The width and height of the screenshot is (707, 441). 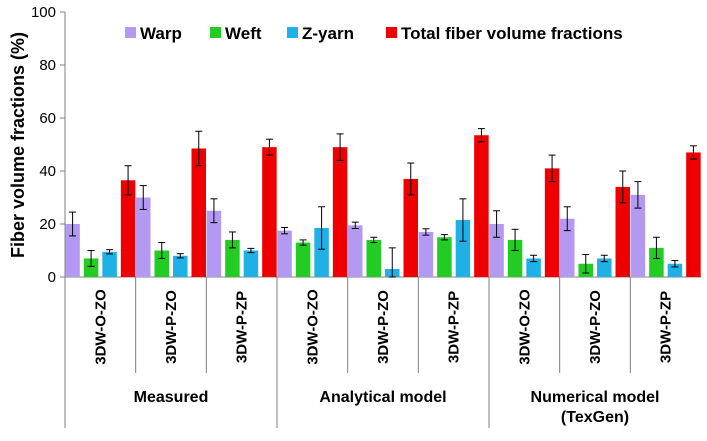 What do you see at coordinates (595, 397) in the screenshot?
I see `group-label: Numerical model` at bounding box center [595, 397].